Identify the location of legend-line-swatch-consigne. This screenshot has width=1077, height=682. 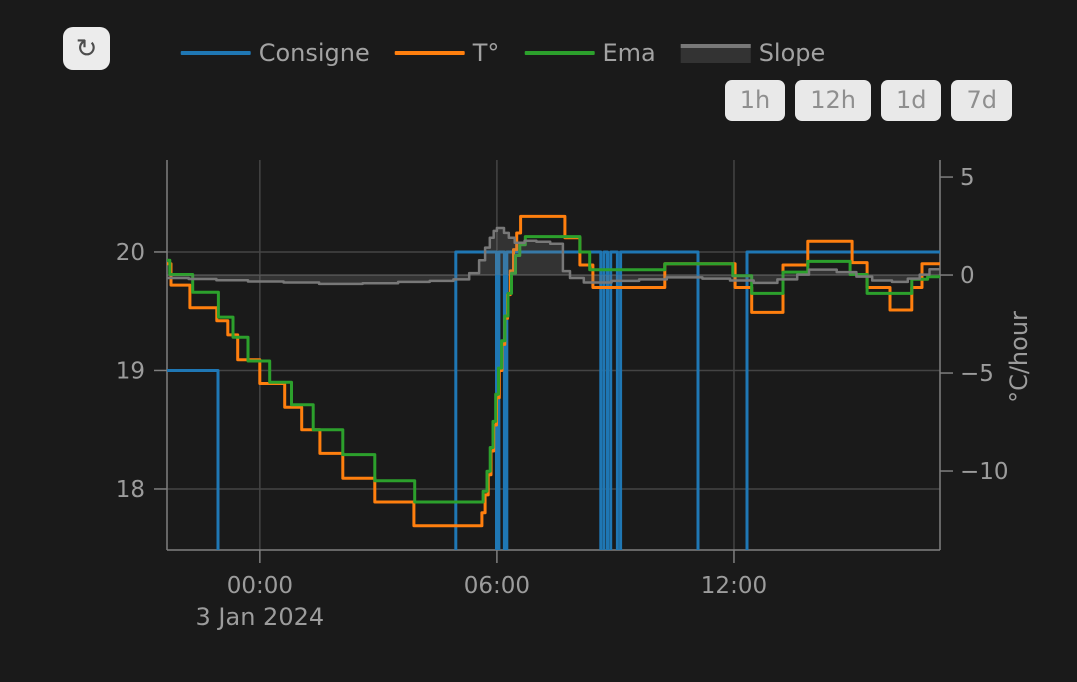
(215, 53).